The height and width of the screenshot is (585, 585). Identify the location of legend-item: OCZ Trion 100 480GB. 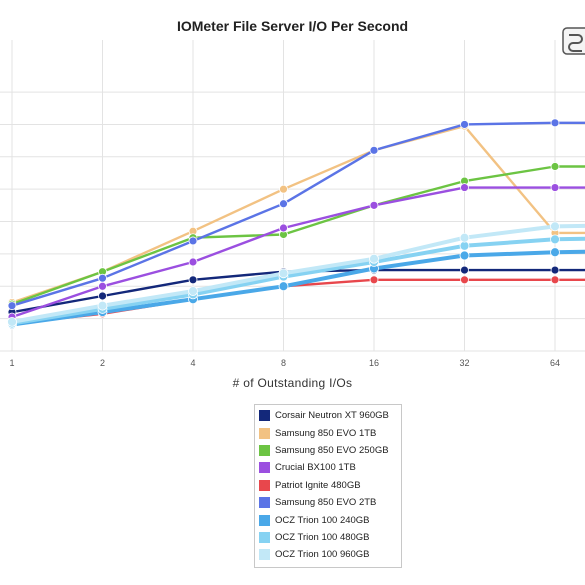
(328, 537).